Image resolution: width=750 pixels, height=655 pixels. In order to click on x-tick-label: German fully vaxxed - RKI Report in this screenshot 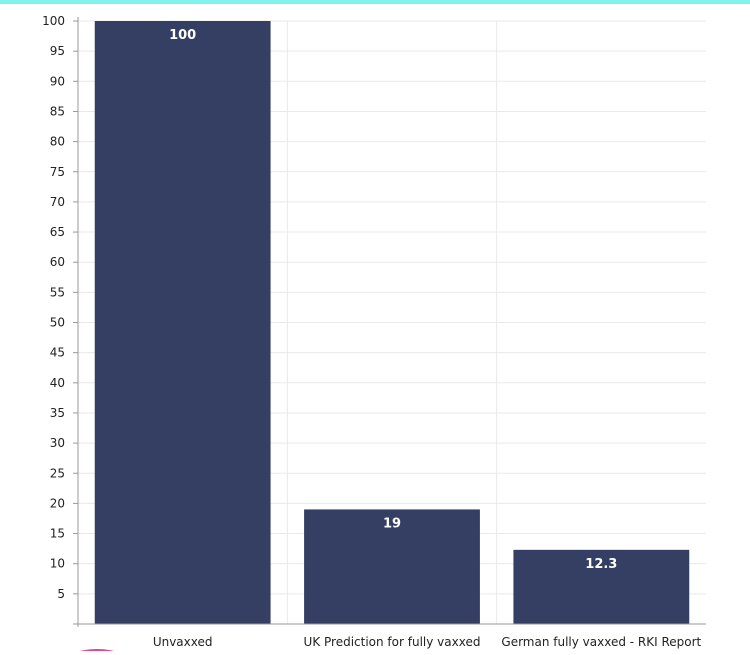, I will do `click(601, 642)`.